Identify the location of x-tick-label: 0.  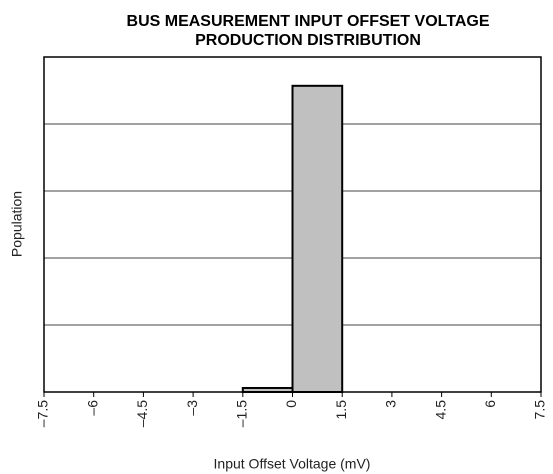
(291, 404).